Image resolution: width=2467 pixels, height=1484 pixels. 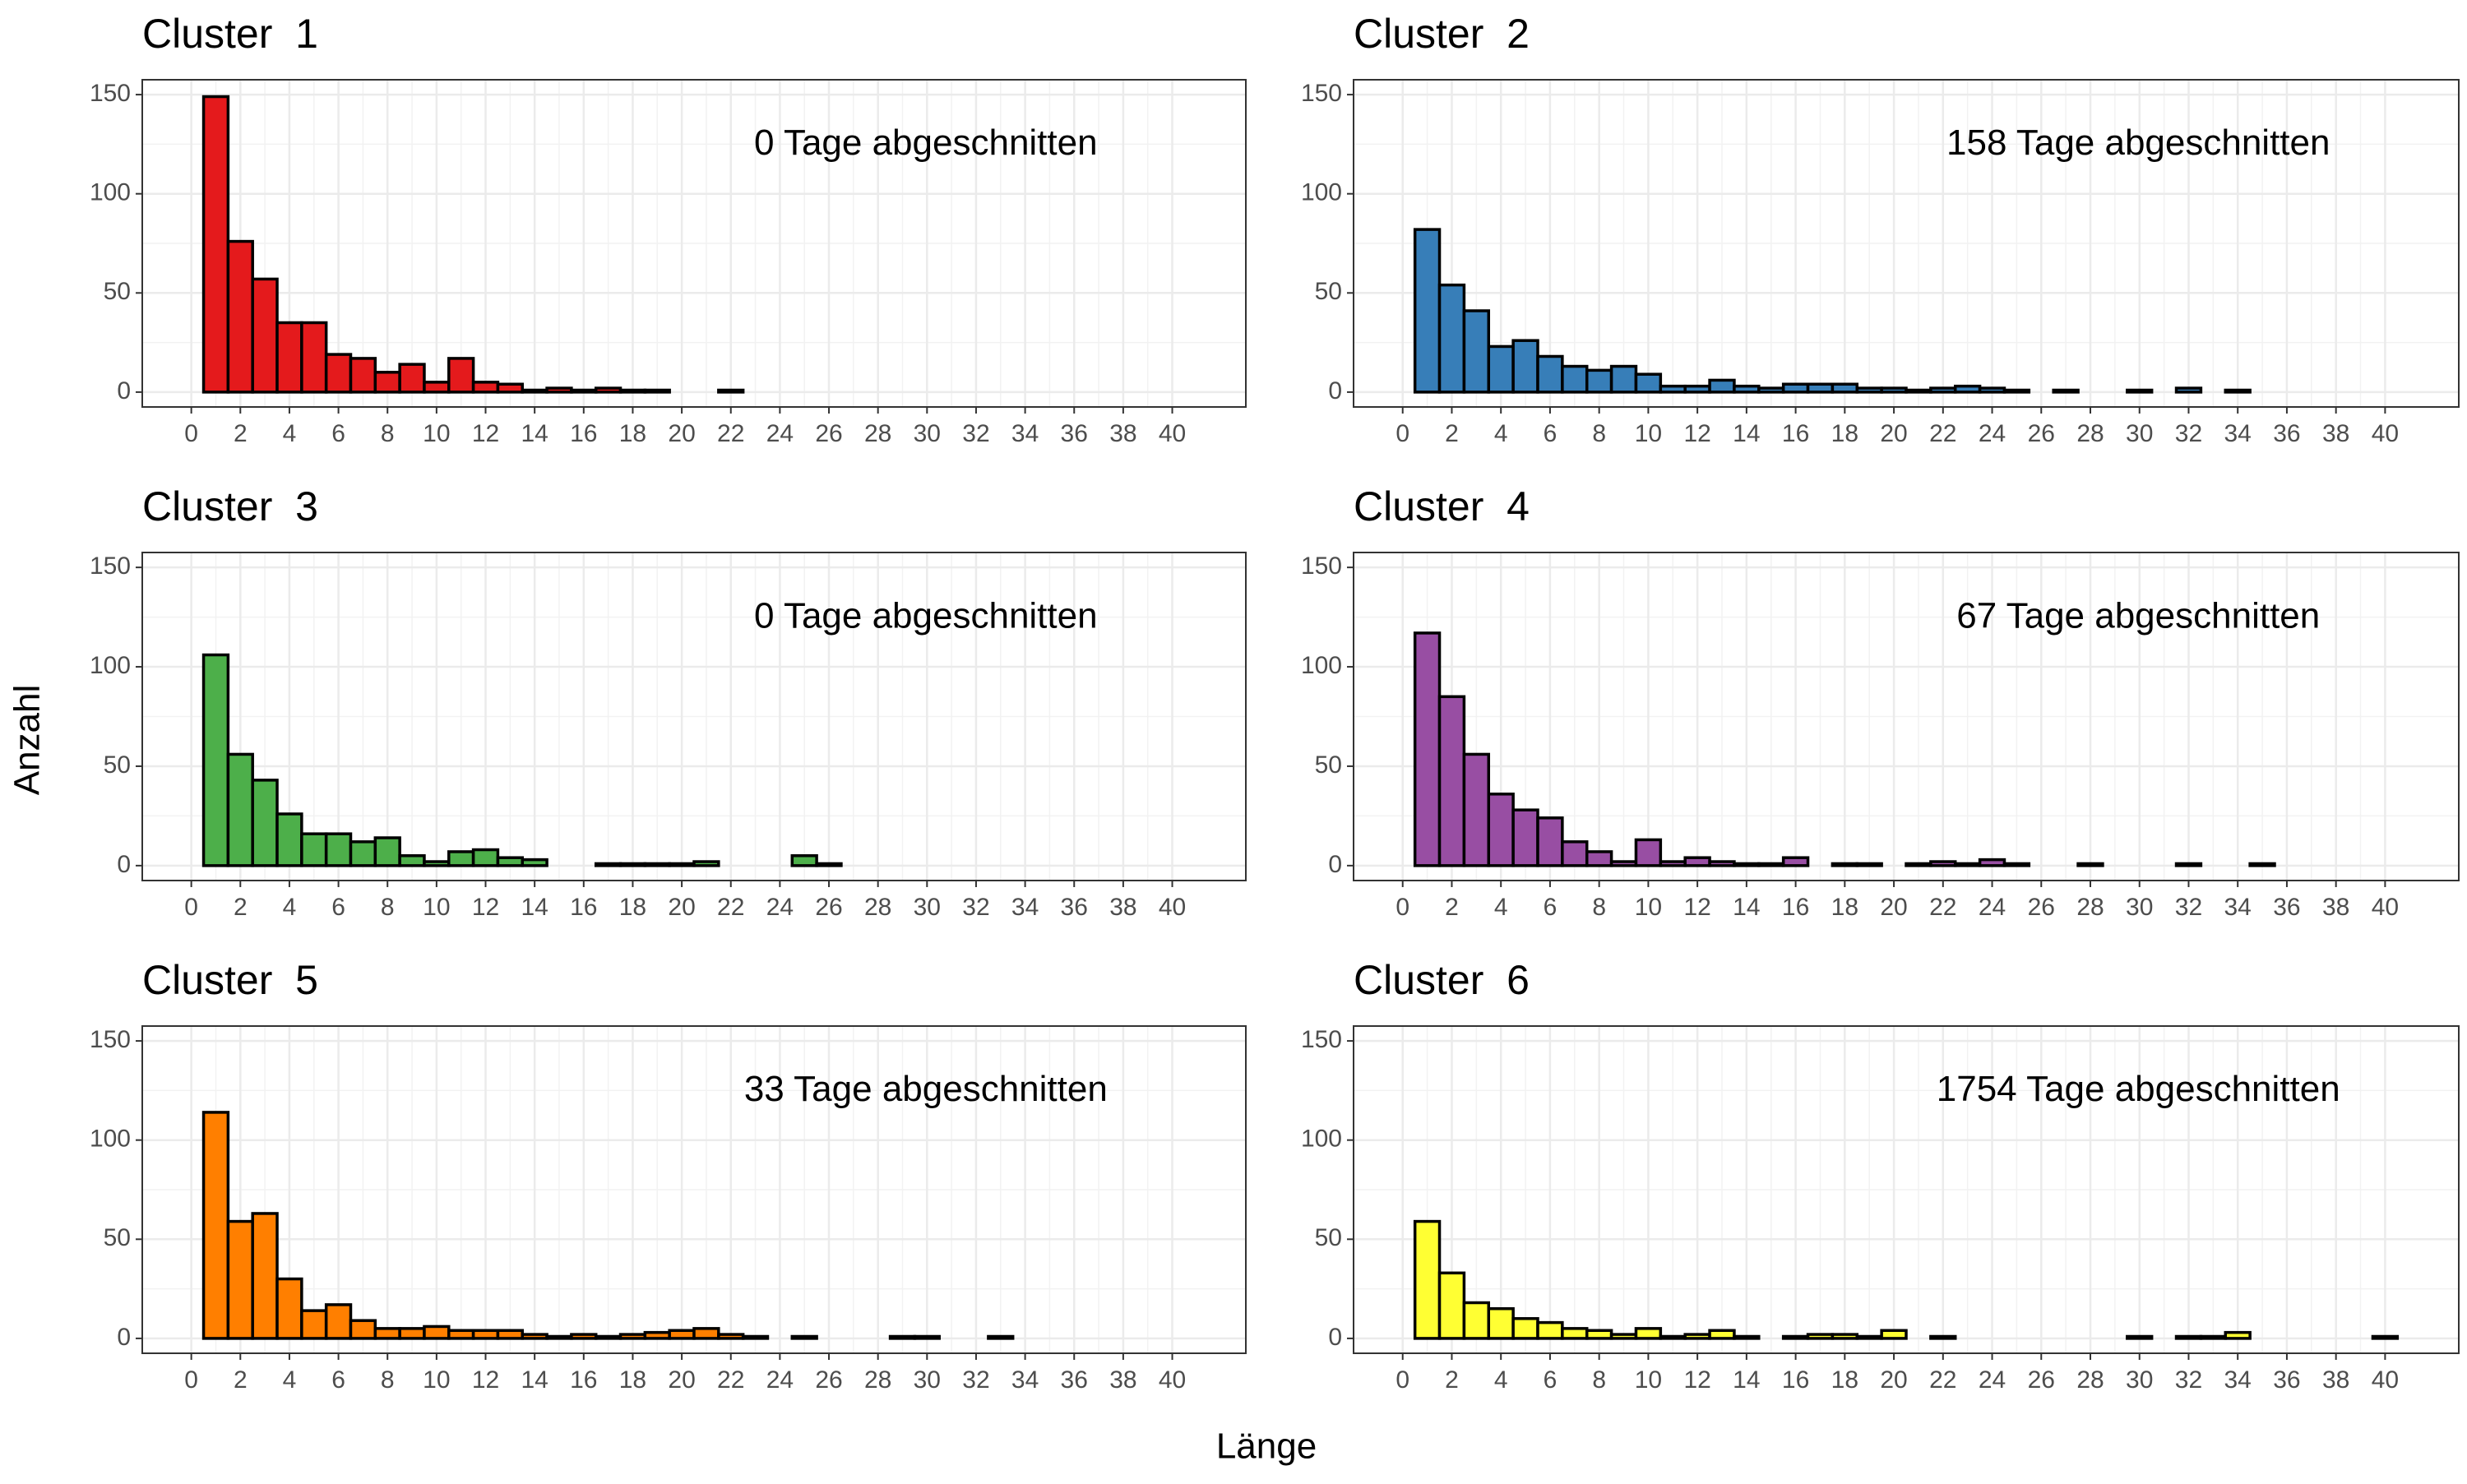 I want to click on annotation: 0 Tage abgeschnitten, so click(x=926, y=143).